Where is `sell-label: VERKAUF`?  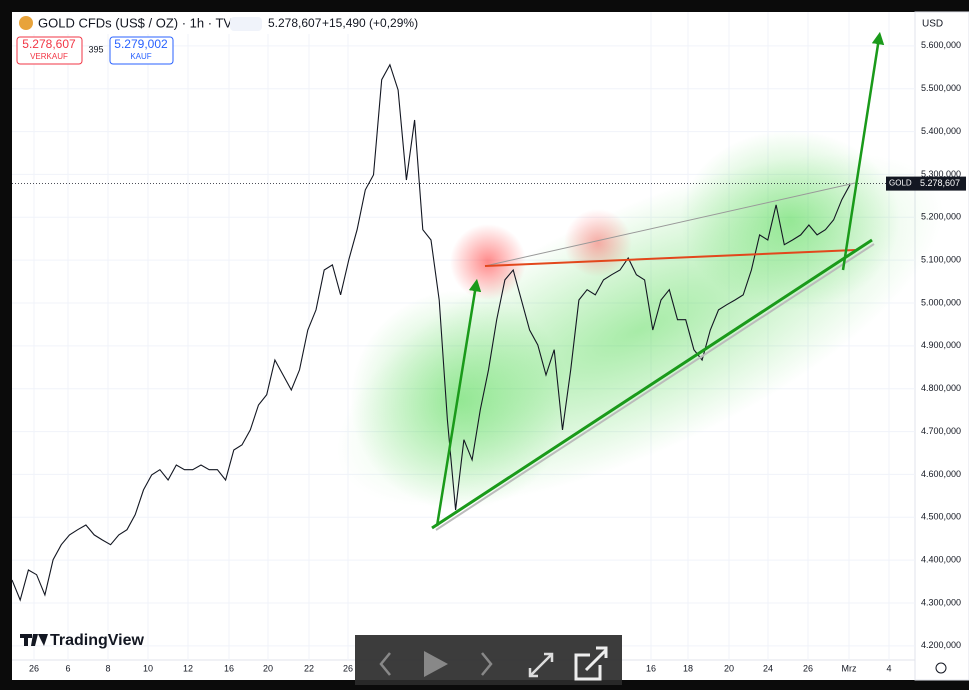 sell-label: VERKAUF is located at coordinates (49, 56).